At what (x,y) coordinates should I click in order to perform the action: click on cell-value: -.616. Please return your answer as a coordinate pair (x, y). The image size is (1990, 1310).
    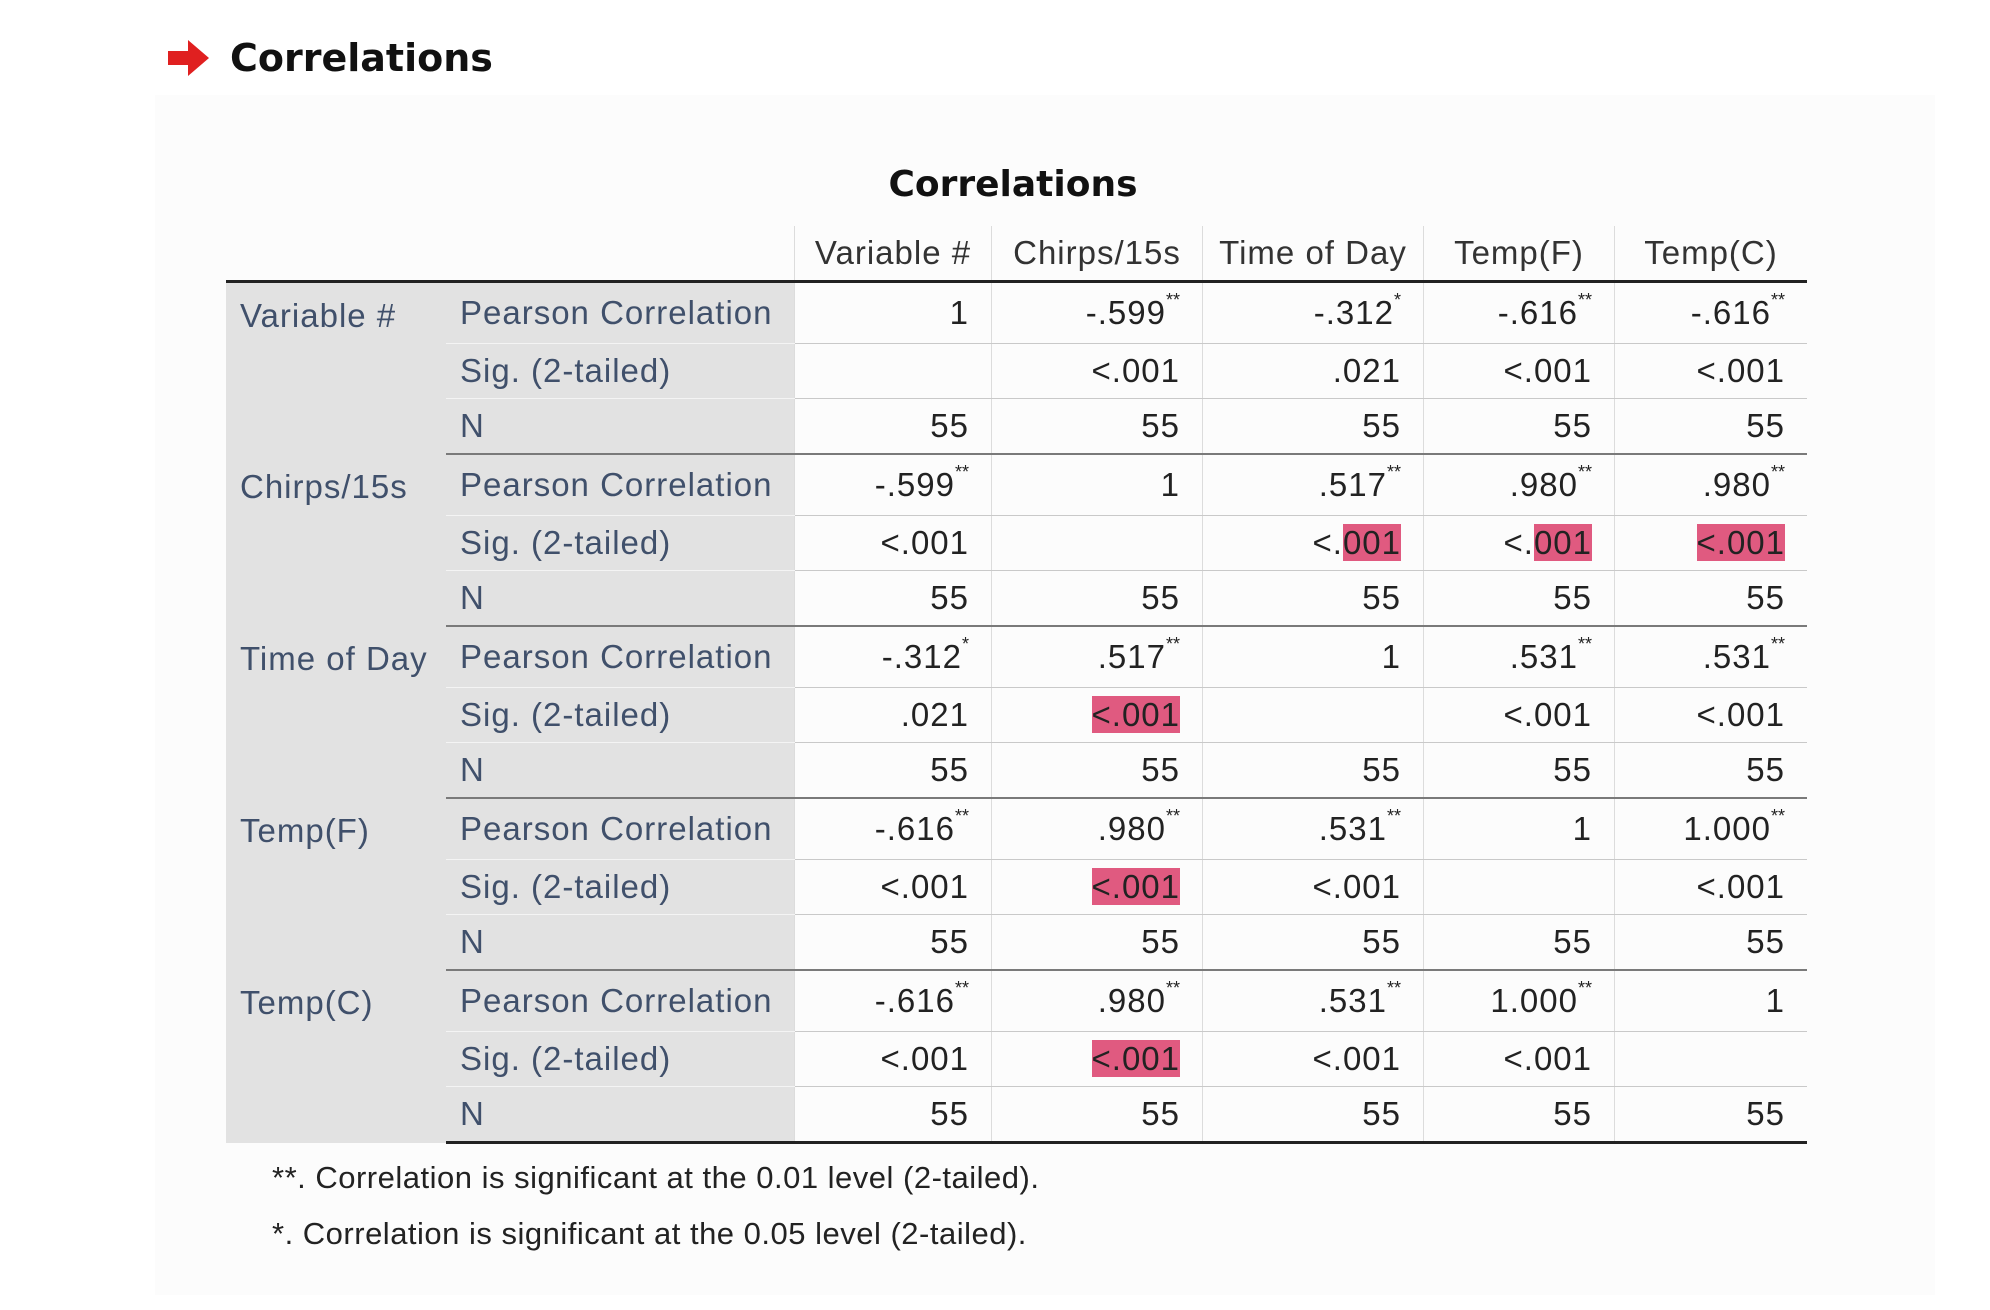
    Looking at the image, I should click on (1537, 312).